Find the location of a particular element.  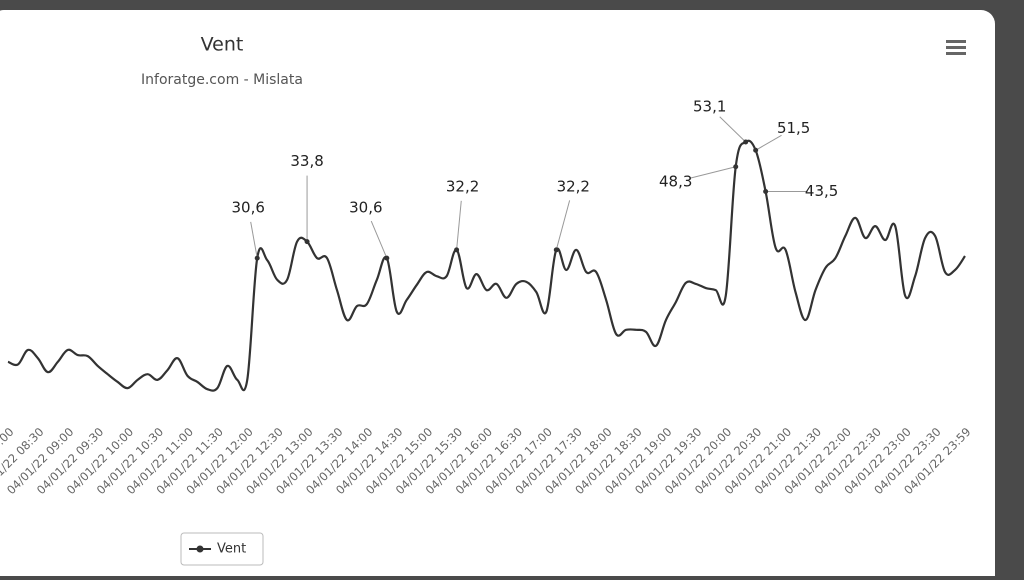

data-label: 43,5 is located at coordinates (821, 191).